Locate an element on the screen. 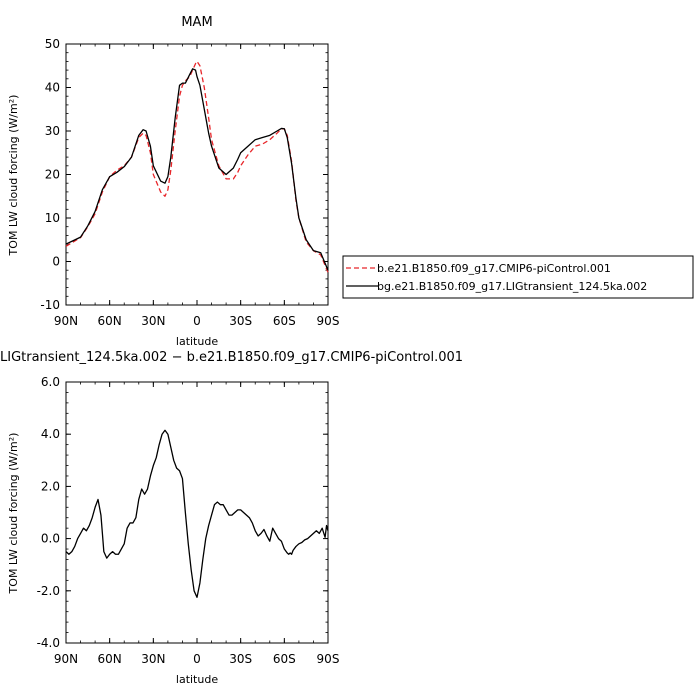 The height and width of the screenshot is (700, 700). y-tick-label: 0.0 is located at coordinates (50, 539).